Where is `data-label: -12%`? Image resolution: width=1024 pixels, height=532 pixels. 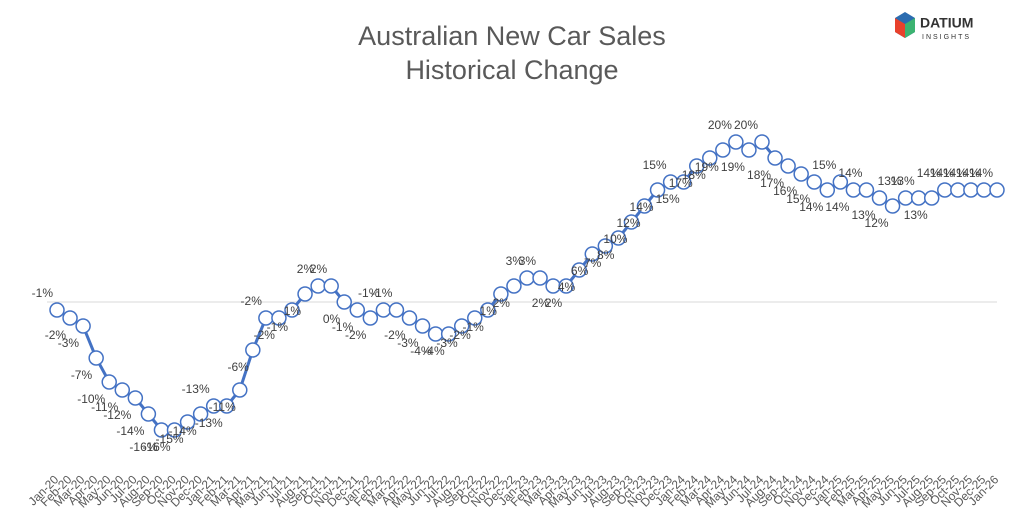
data-label: -12% is located at coordinates (117, 415).